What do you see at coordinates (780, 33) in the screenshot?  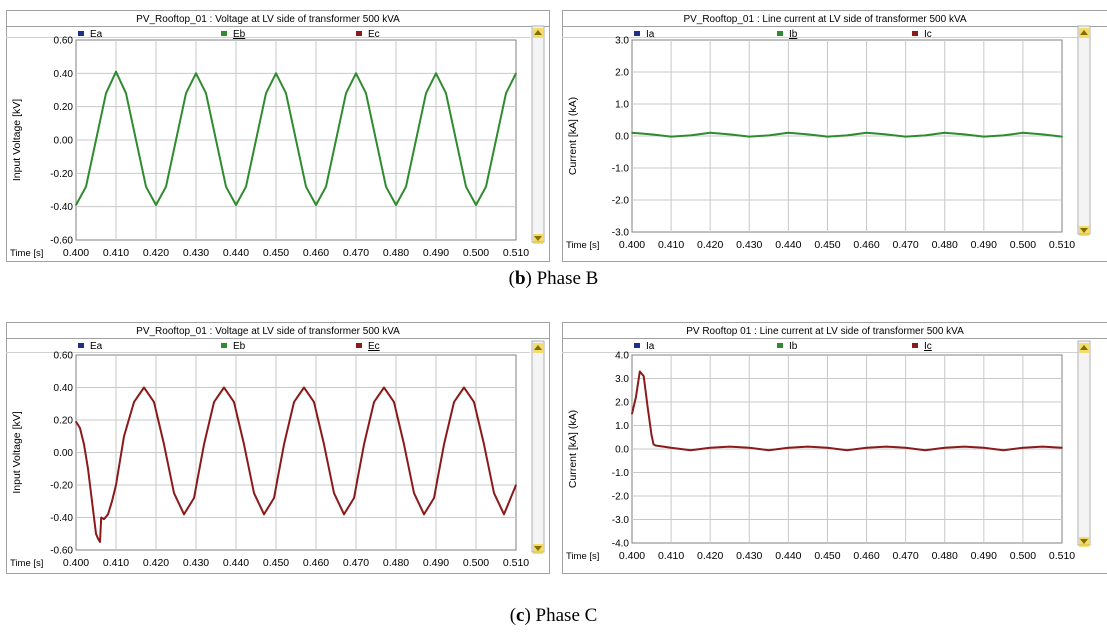 I see `legend-swatch-ib` at bounding box center [780, 33].